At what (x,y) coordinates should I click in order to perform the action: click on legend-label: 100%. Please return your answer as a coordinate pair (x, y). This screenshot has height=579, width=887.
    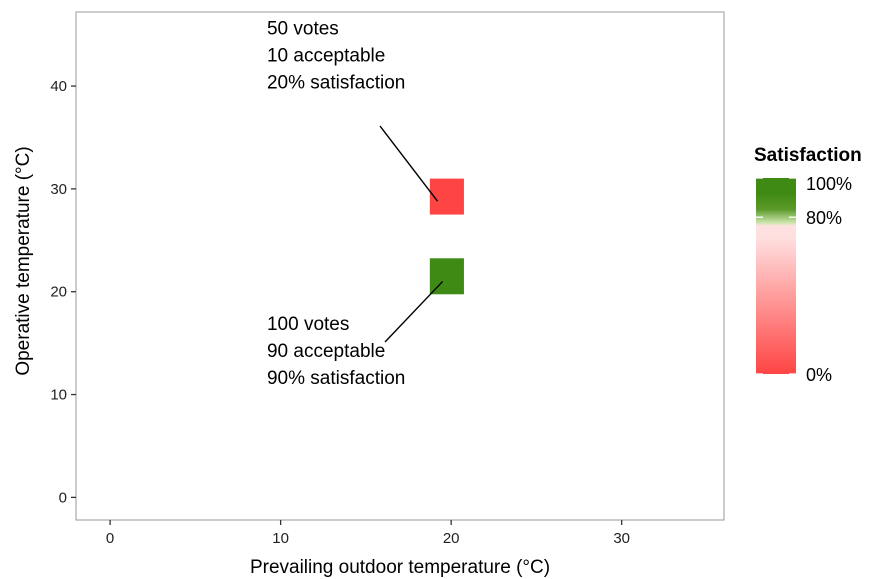
    Looking at the image, I should click on (829, 184).